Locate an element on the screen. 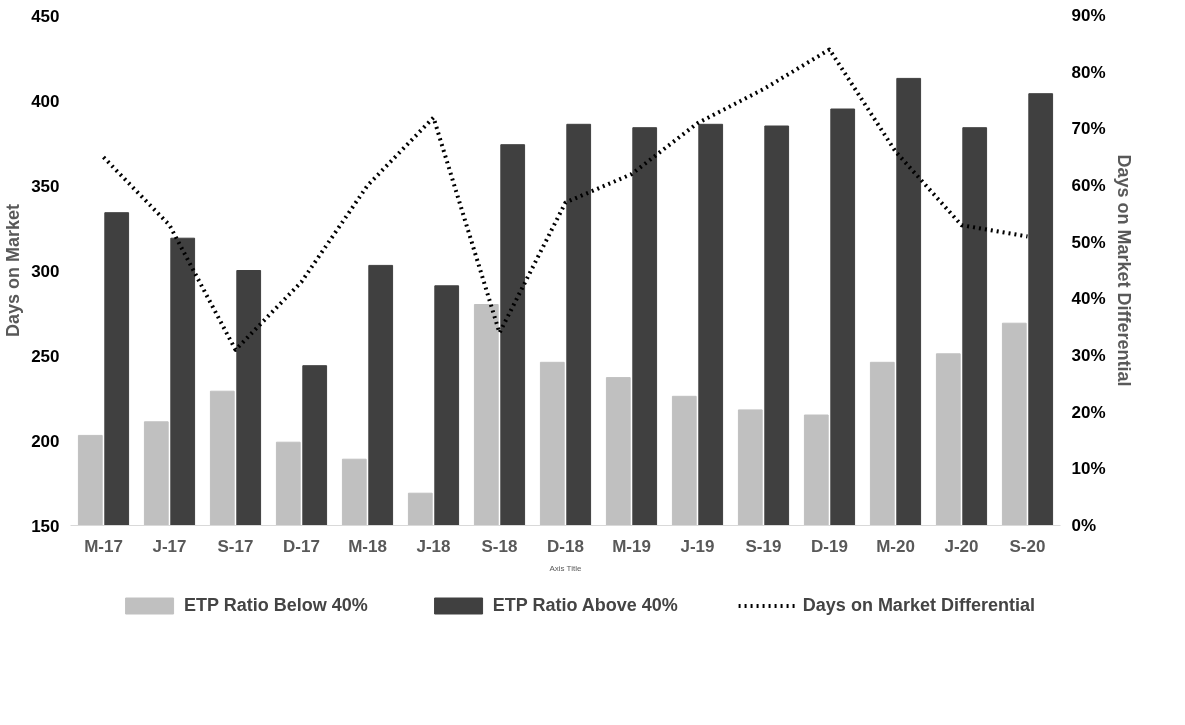 The height and width of the screenshot is (725, 1185). y2-tick-label: 30% is located at coordinates (1088, 355).